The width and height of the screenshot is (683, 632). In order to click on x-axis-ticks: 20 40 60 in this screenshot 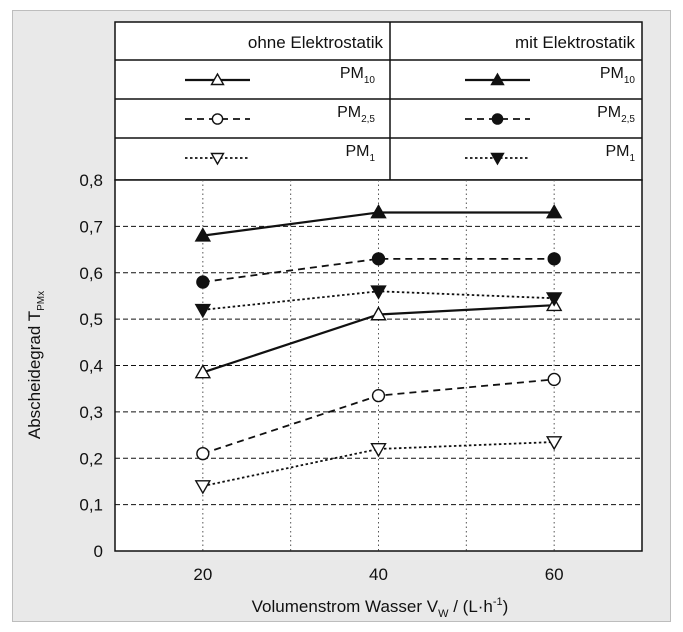, I will do `click(378, 574)`.